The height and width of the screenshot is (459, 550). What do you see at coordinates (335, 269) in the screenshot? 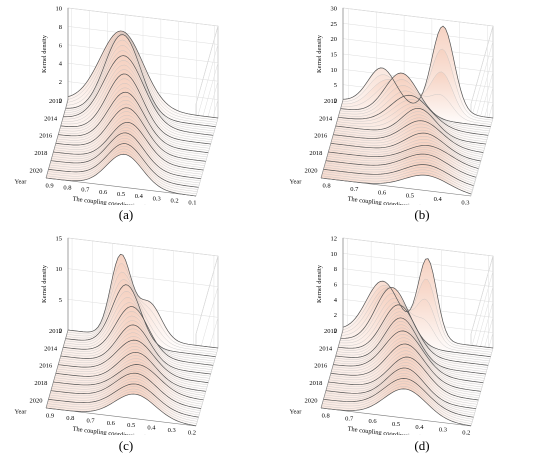
I see `z-tick-label: 8` at bounding box center [335, 269].